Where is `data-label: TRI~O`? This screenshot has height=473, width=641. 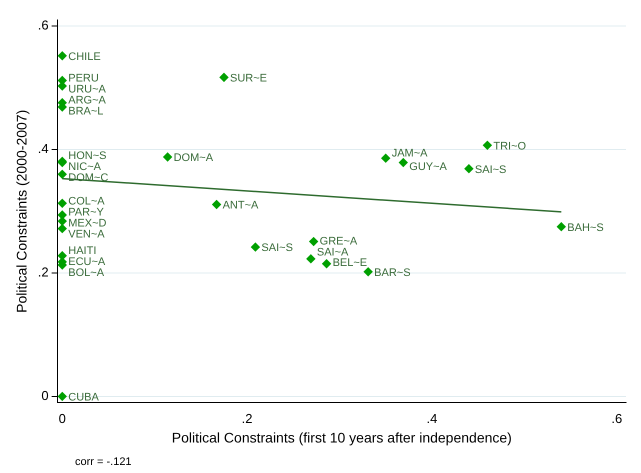
data-label: TRI~O is located at coordinates (510, 146).